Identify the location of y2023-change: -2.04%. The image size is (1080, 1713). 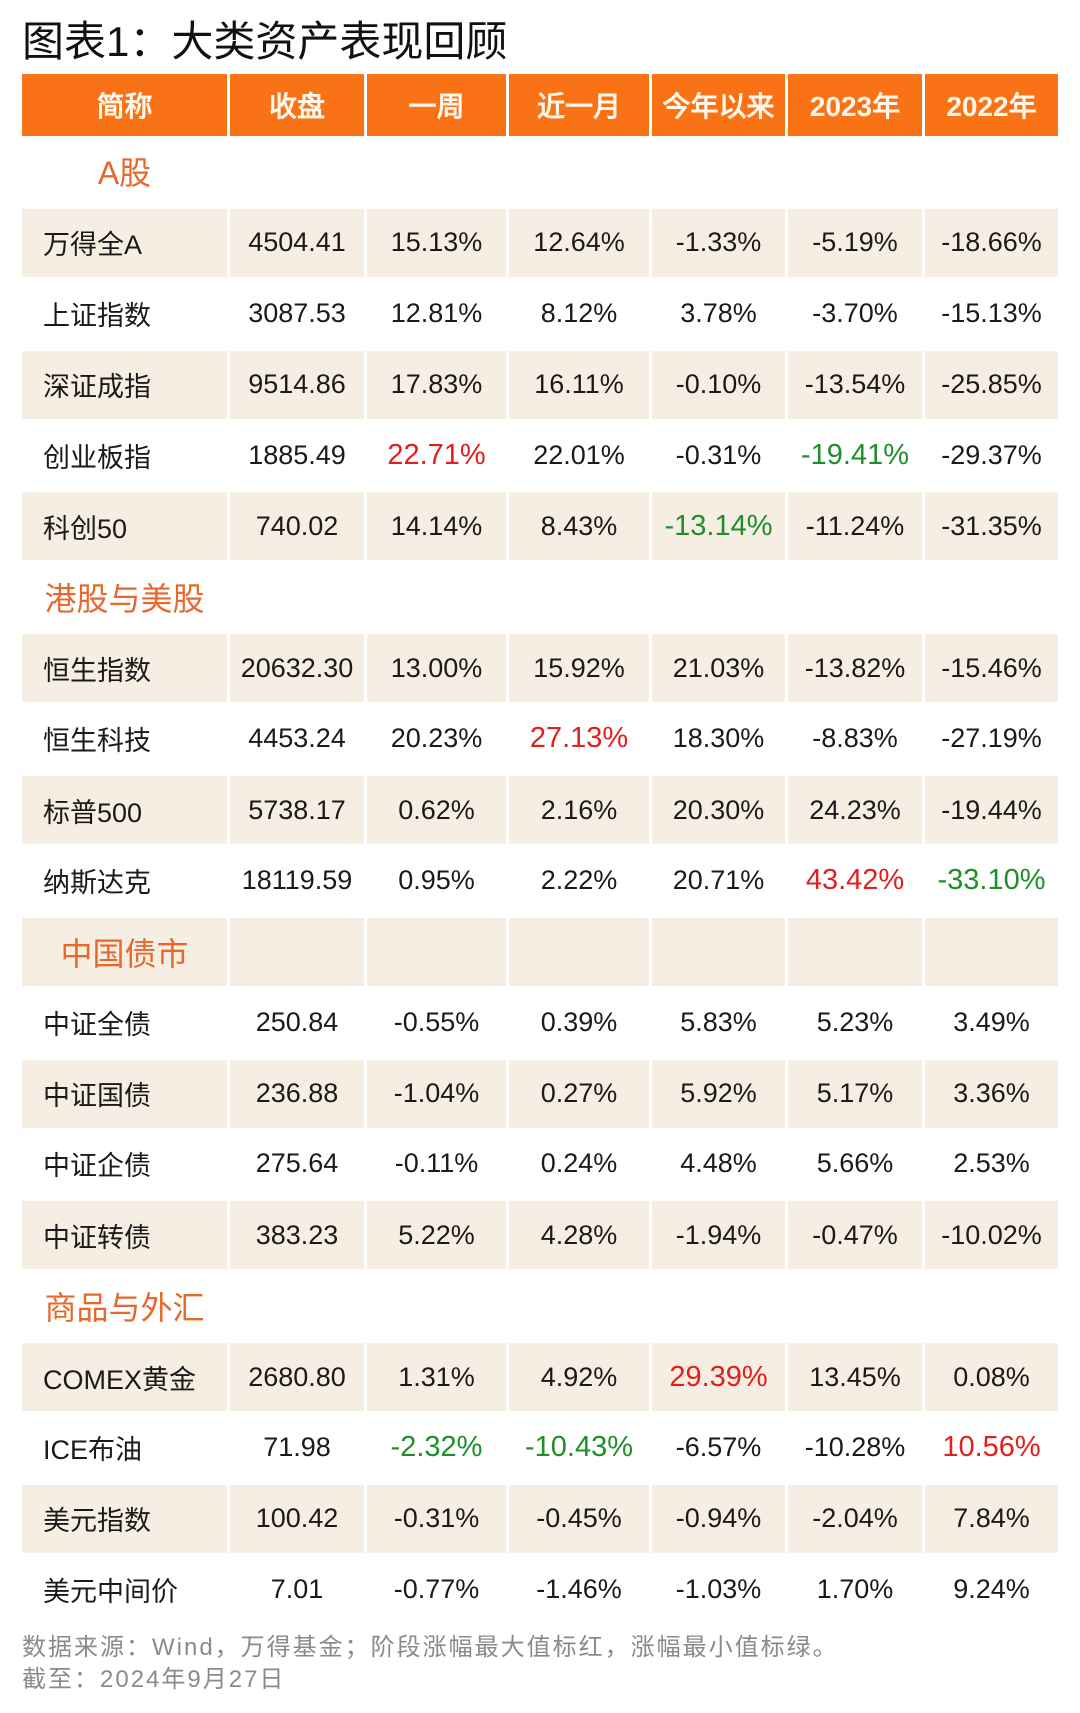
(855, 1518).